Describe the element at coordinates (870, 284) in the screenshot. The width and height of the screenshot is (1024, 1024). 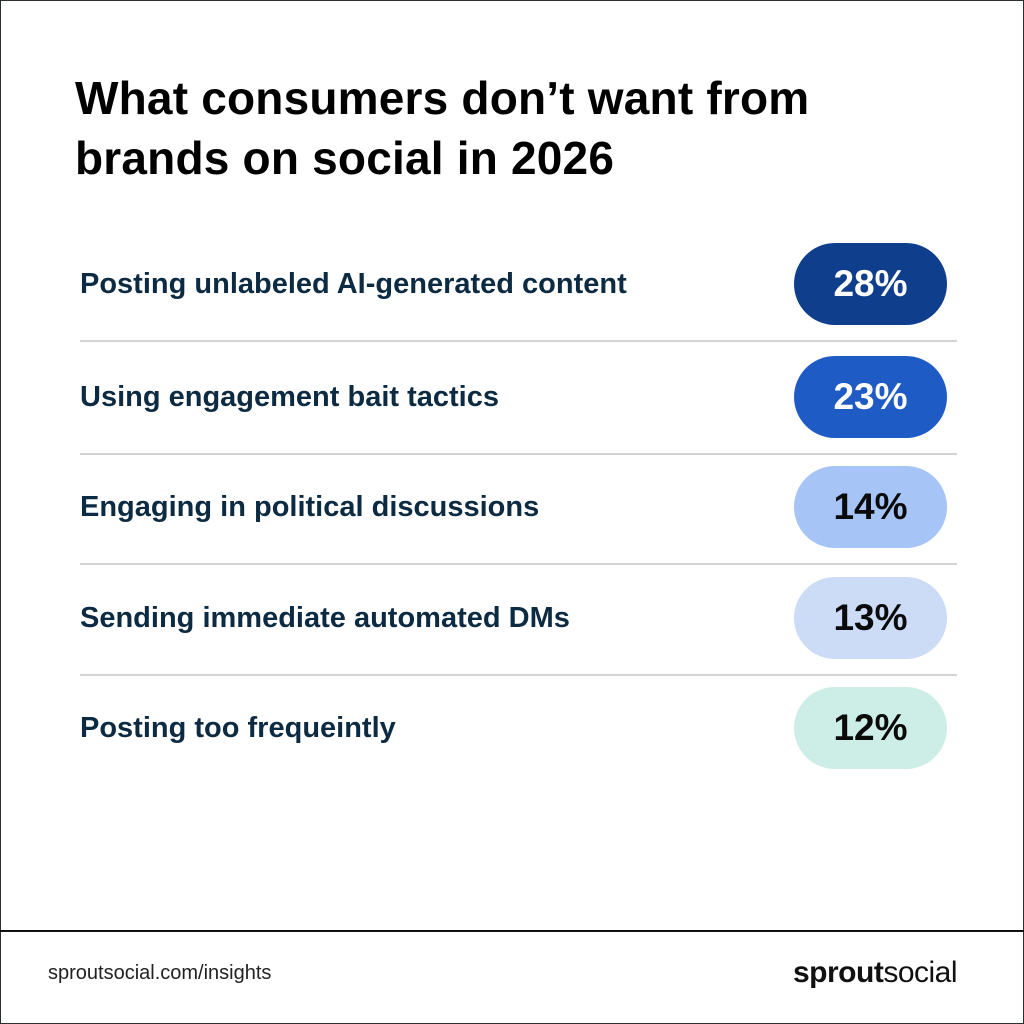
I see `value-pill: 28%` at that location.